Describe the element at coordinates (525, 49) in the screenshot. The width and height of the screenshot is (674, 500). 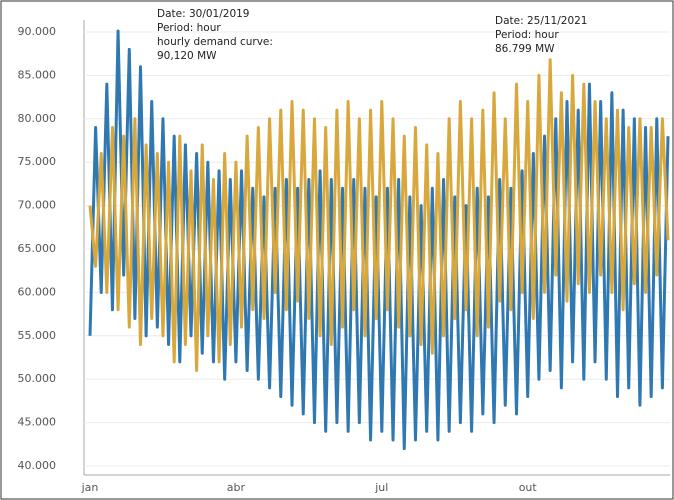
I see `annotation-line: 86.799 MW` at that location.